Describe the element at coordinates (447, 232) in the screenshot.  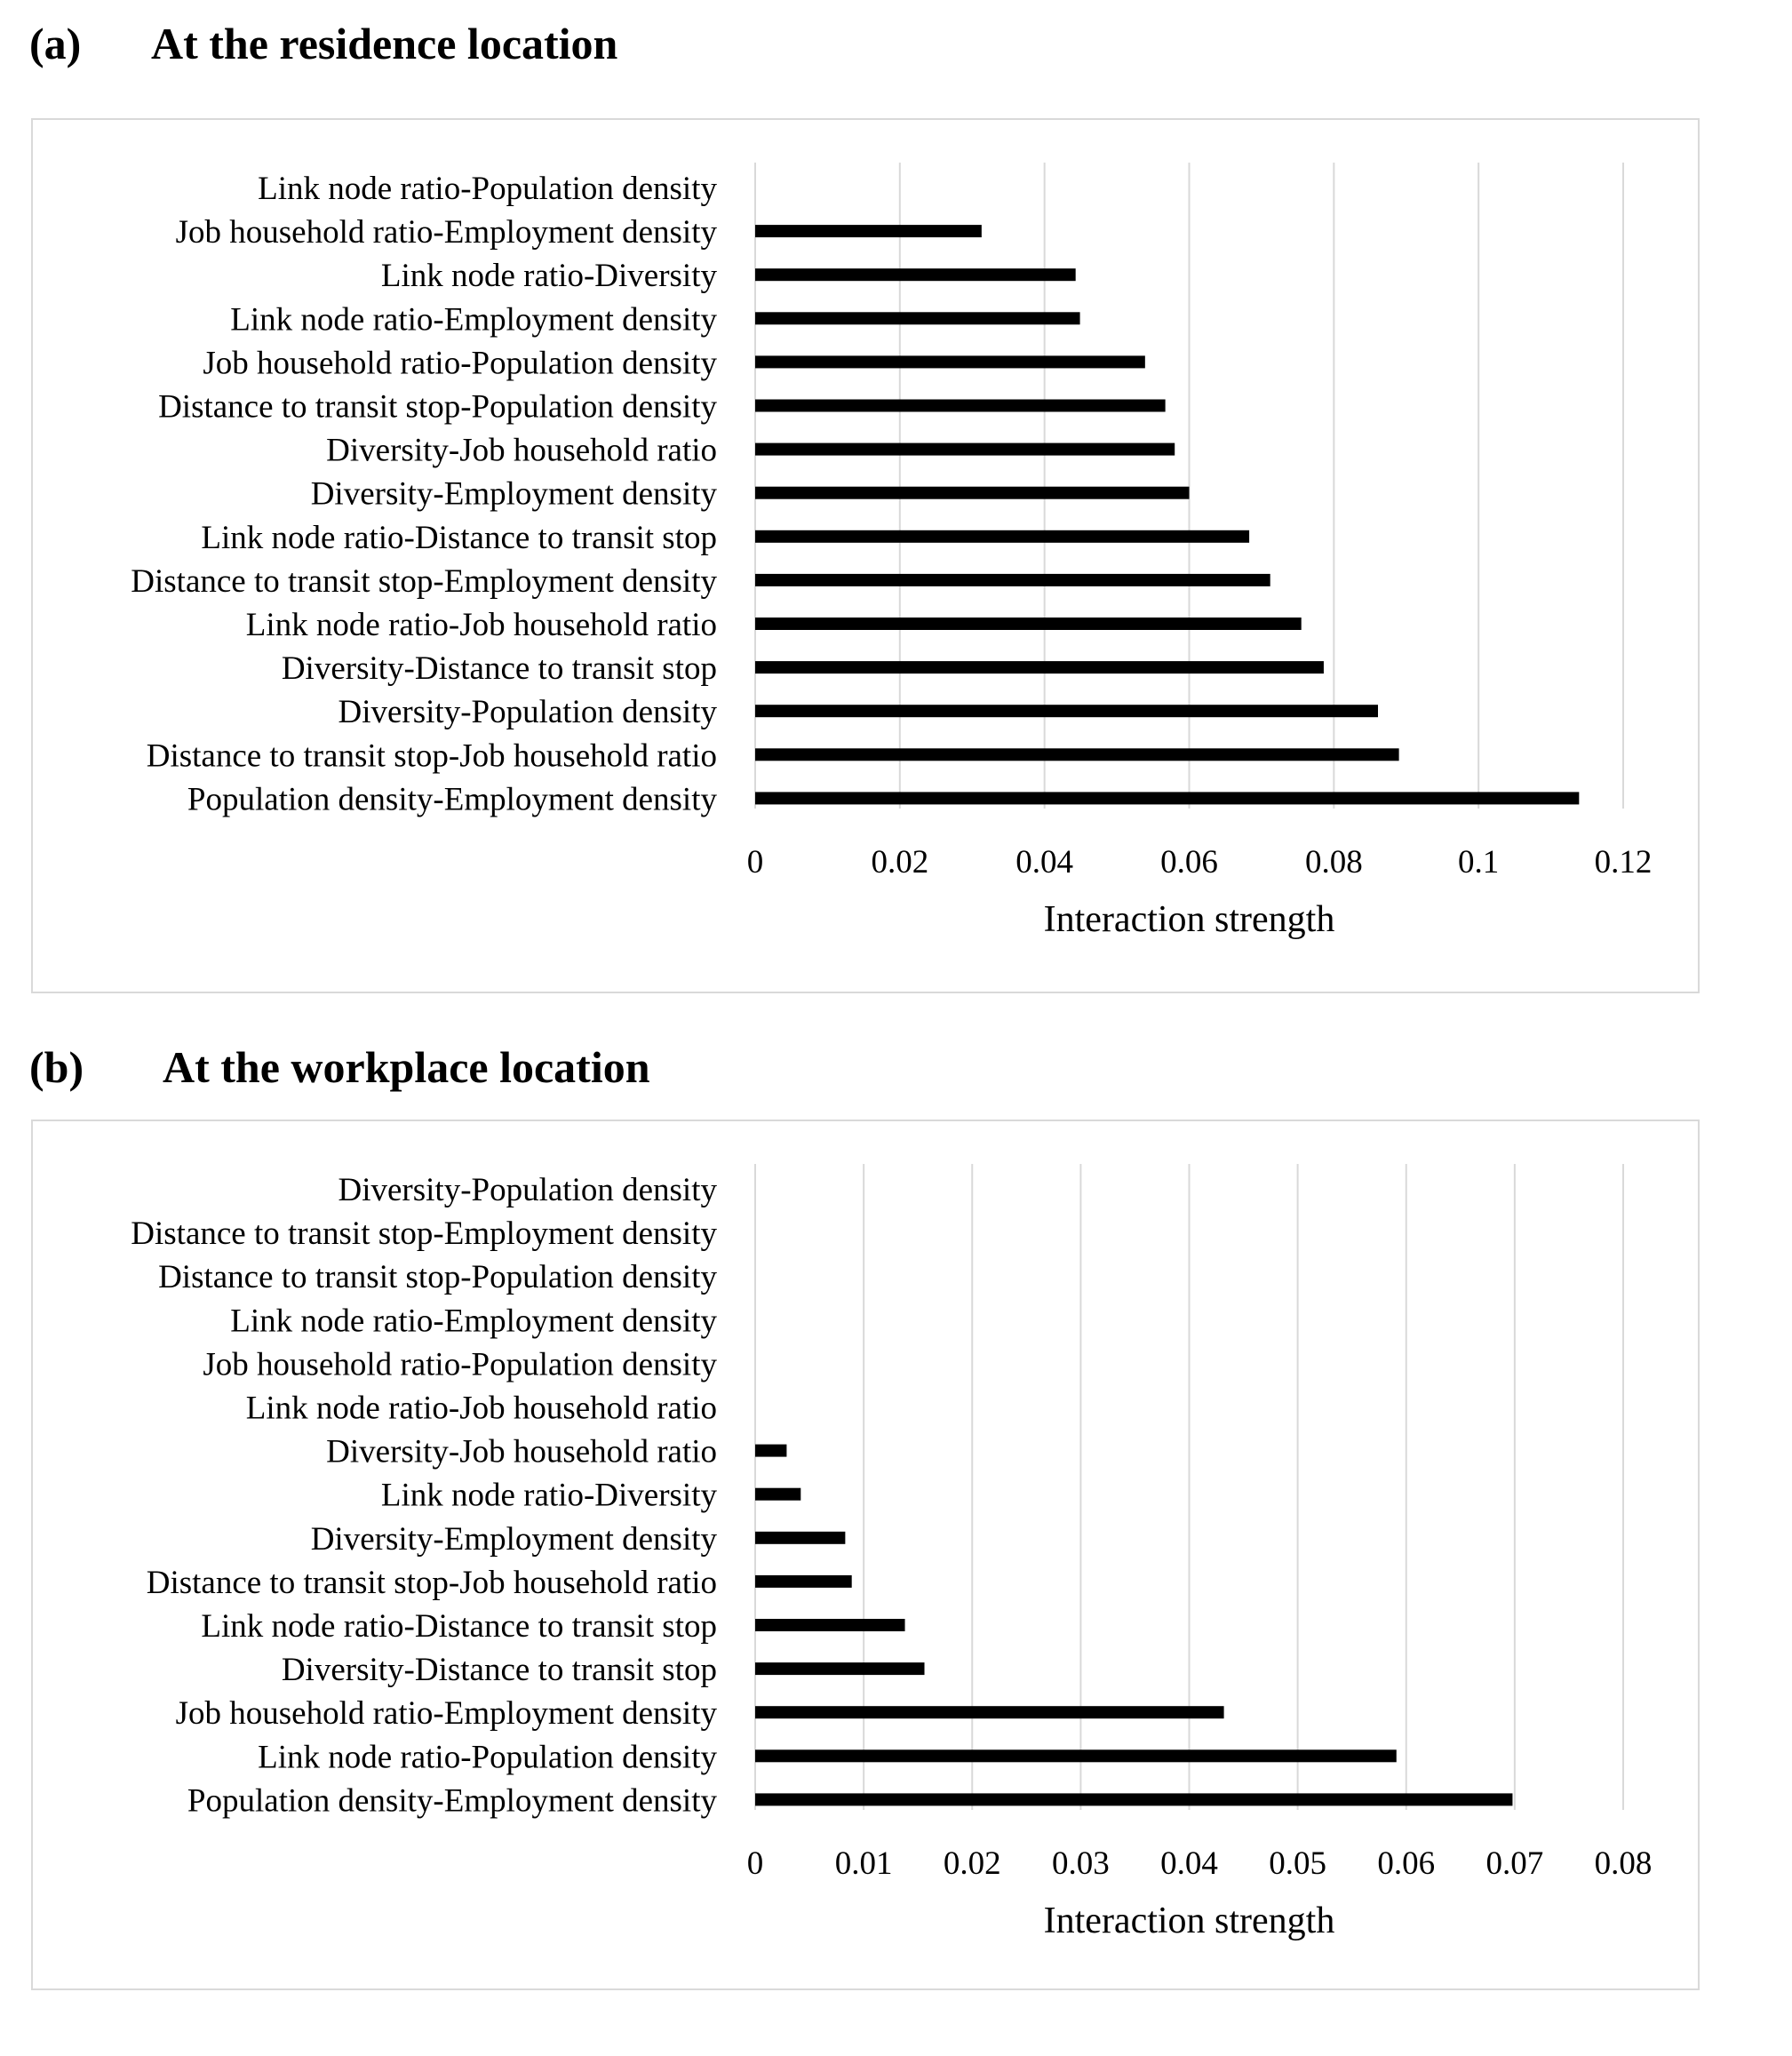
I see `chart-a-category-label: Job household ratio-Employment density` at that location.